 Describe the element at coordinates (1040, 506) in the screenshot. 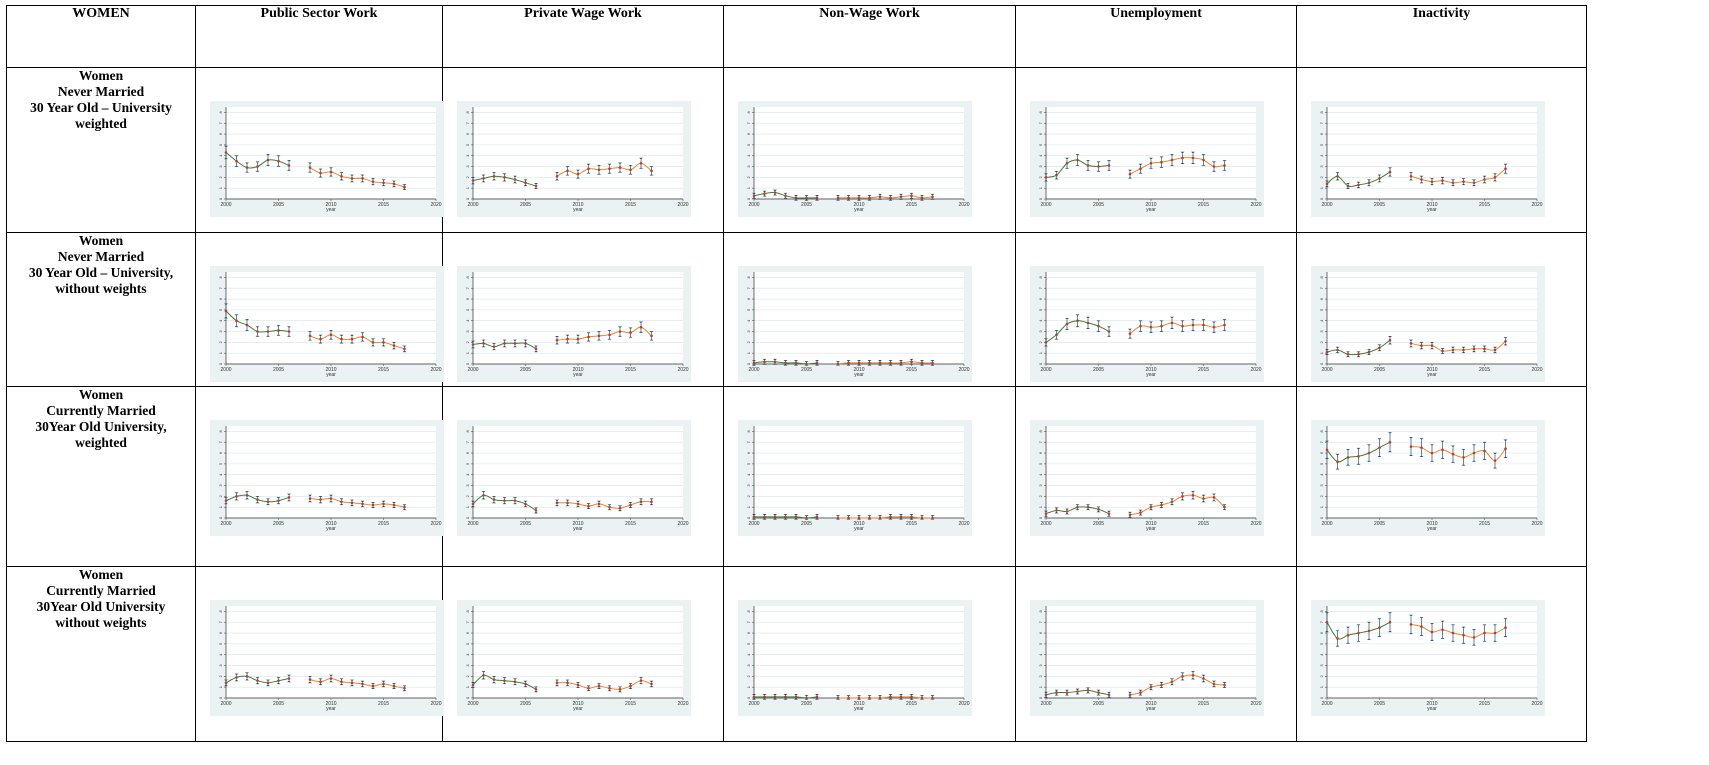

I see `y-tick-label: 1` at that location.